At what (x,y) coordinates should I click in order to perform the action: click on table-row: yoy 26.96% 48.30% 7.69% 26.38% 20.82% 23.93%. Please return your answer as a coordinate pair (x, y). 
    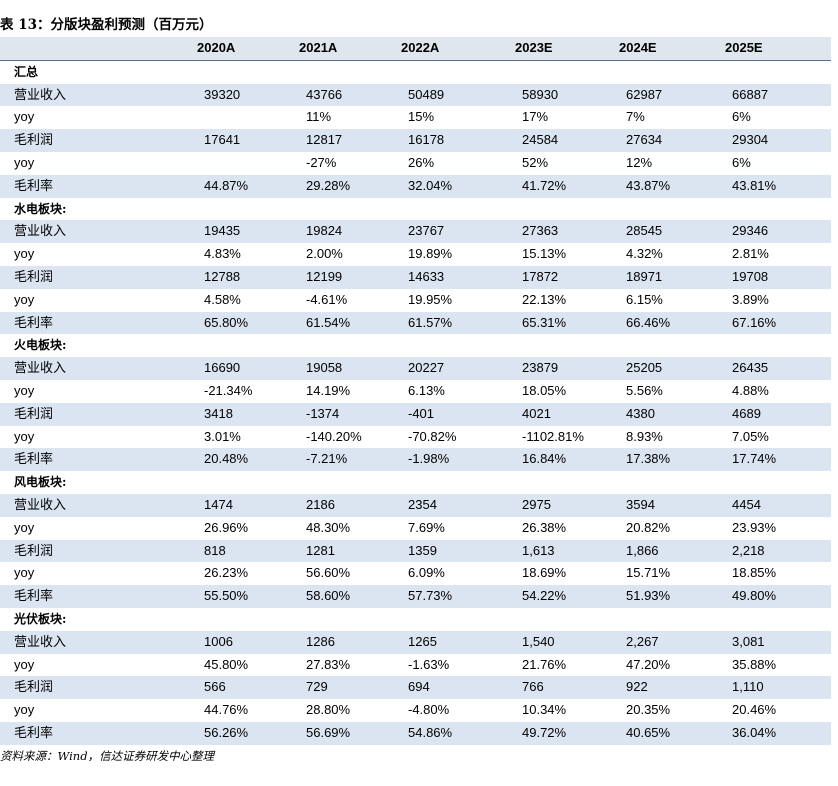
    Looking at the image, I should click on (415, 528).